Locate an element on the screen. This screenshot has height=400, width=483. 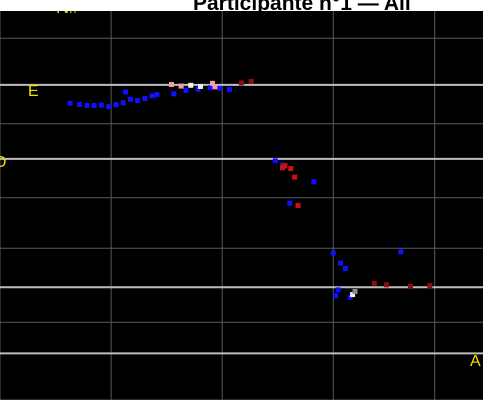
label-left-e: E is located at coordinates (33, 91).